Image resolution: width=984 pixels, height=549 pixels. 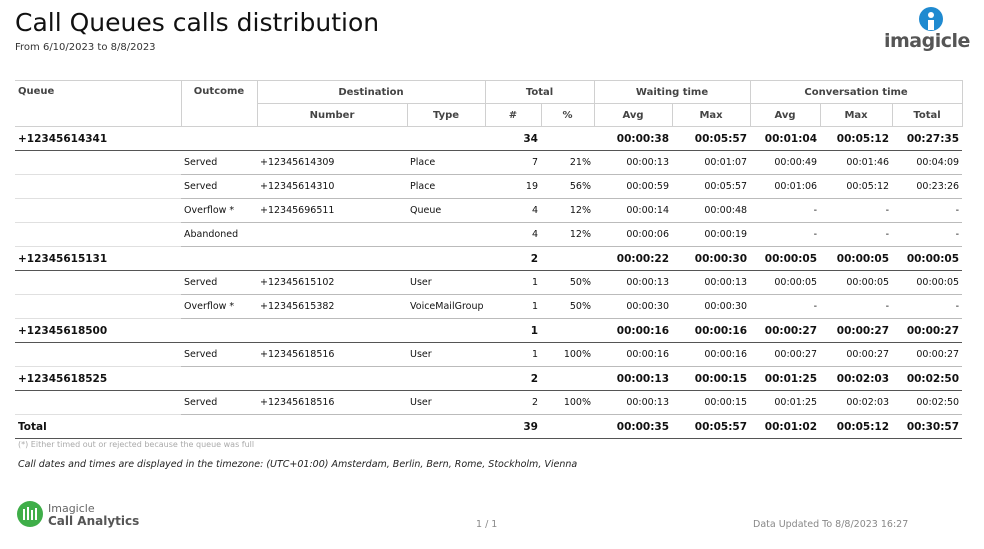 I want to click on wait-max-cell: 00:00:15, so click(x=711, y=402).